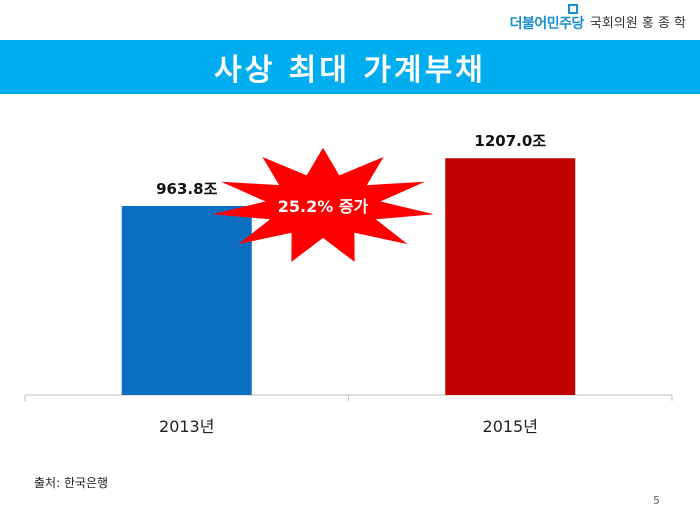  I want to click on starburst-shape, so click(323, 204).